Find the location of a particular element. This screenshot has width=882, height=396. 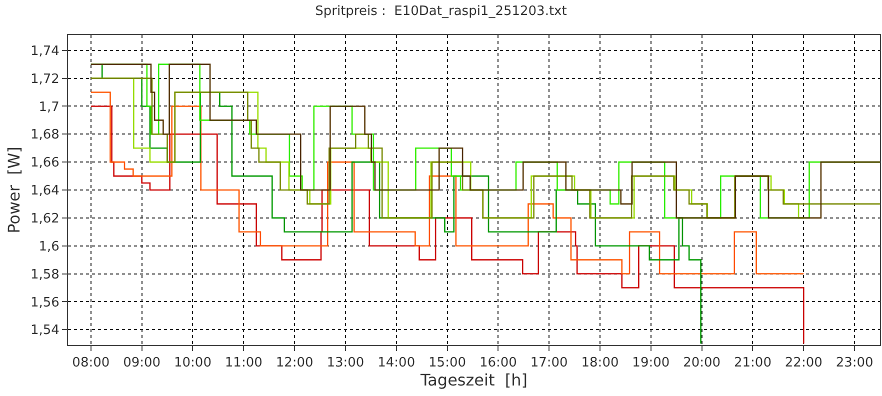

x-tick-label: 16:00 is located at coordinates (498, 363).